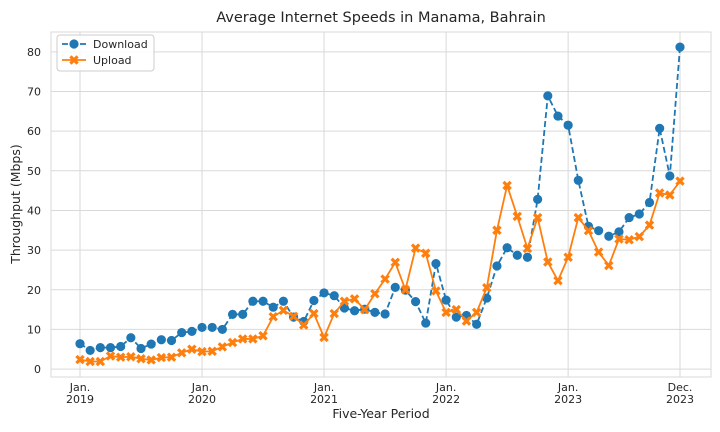  What do you see at coordinates (34, 329) in the screenshot?
I see `y-tick-label: 10` at bounding box center [34, 329].